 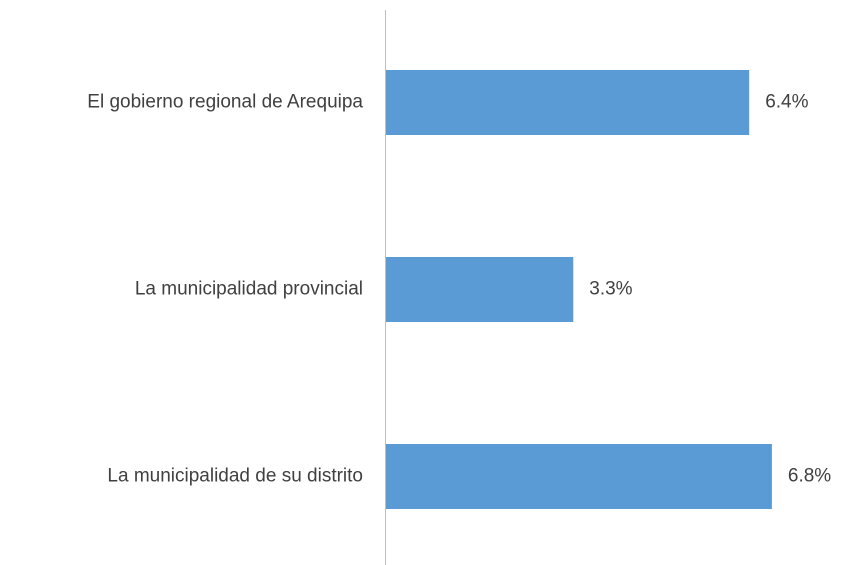 I want to click on data-label: 3.3%, so click(x=610, y=289).